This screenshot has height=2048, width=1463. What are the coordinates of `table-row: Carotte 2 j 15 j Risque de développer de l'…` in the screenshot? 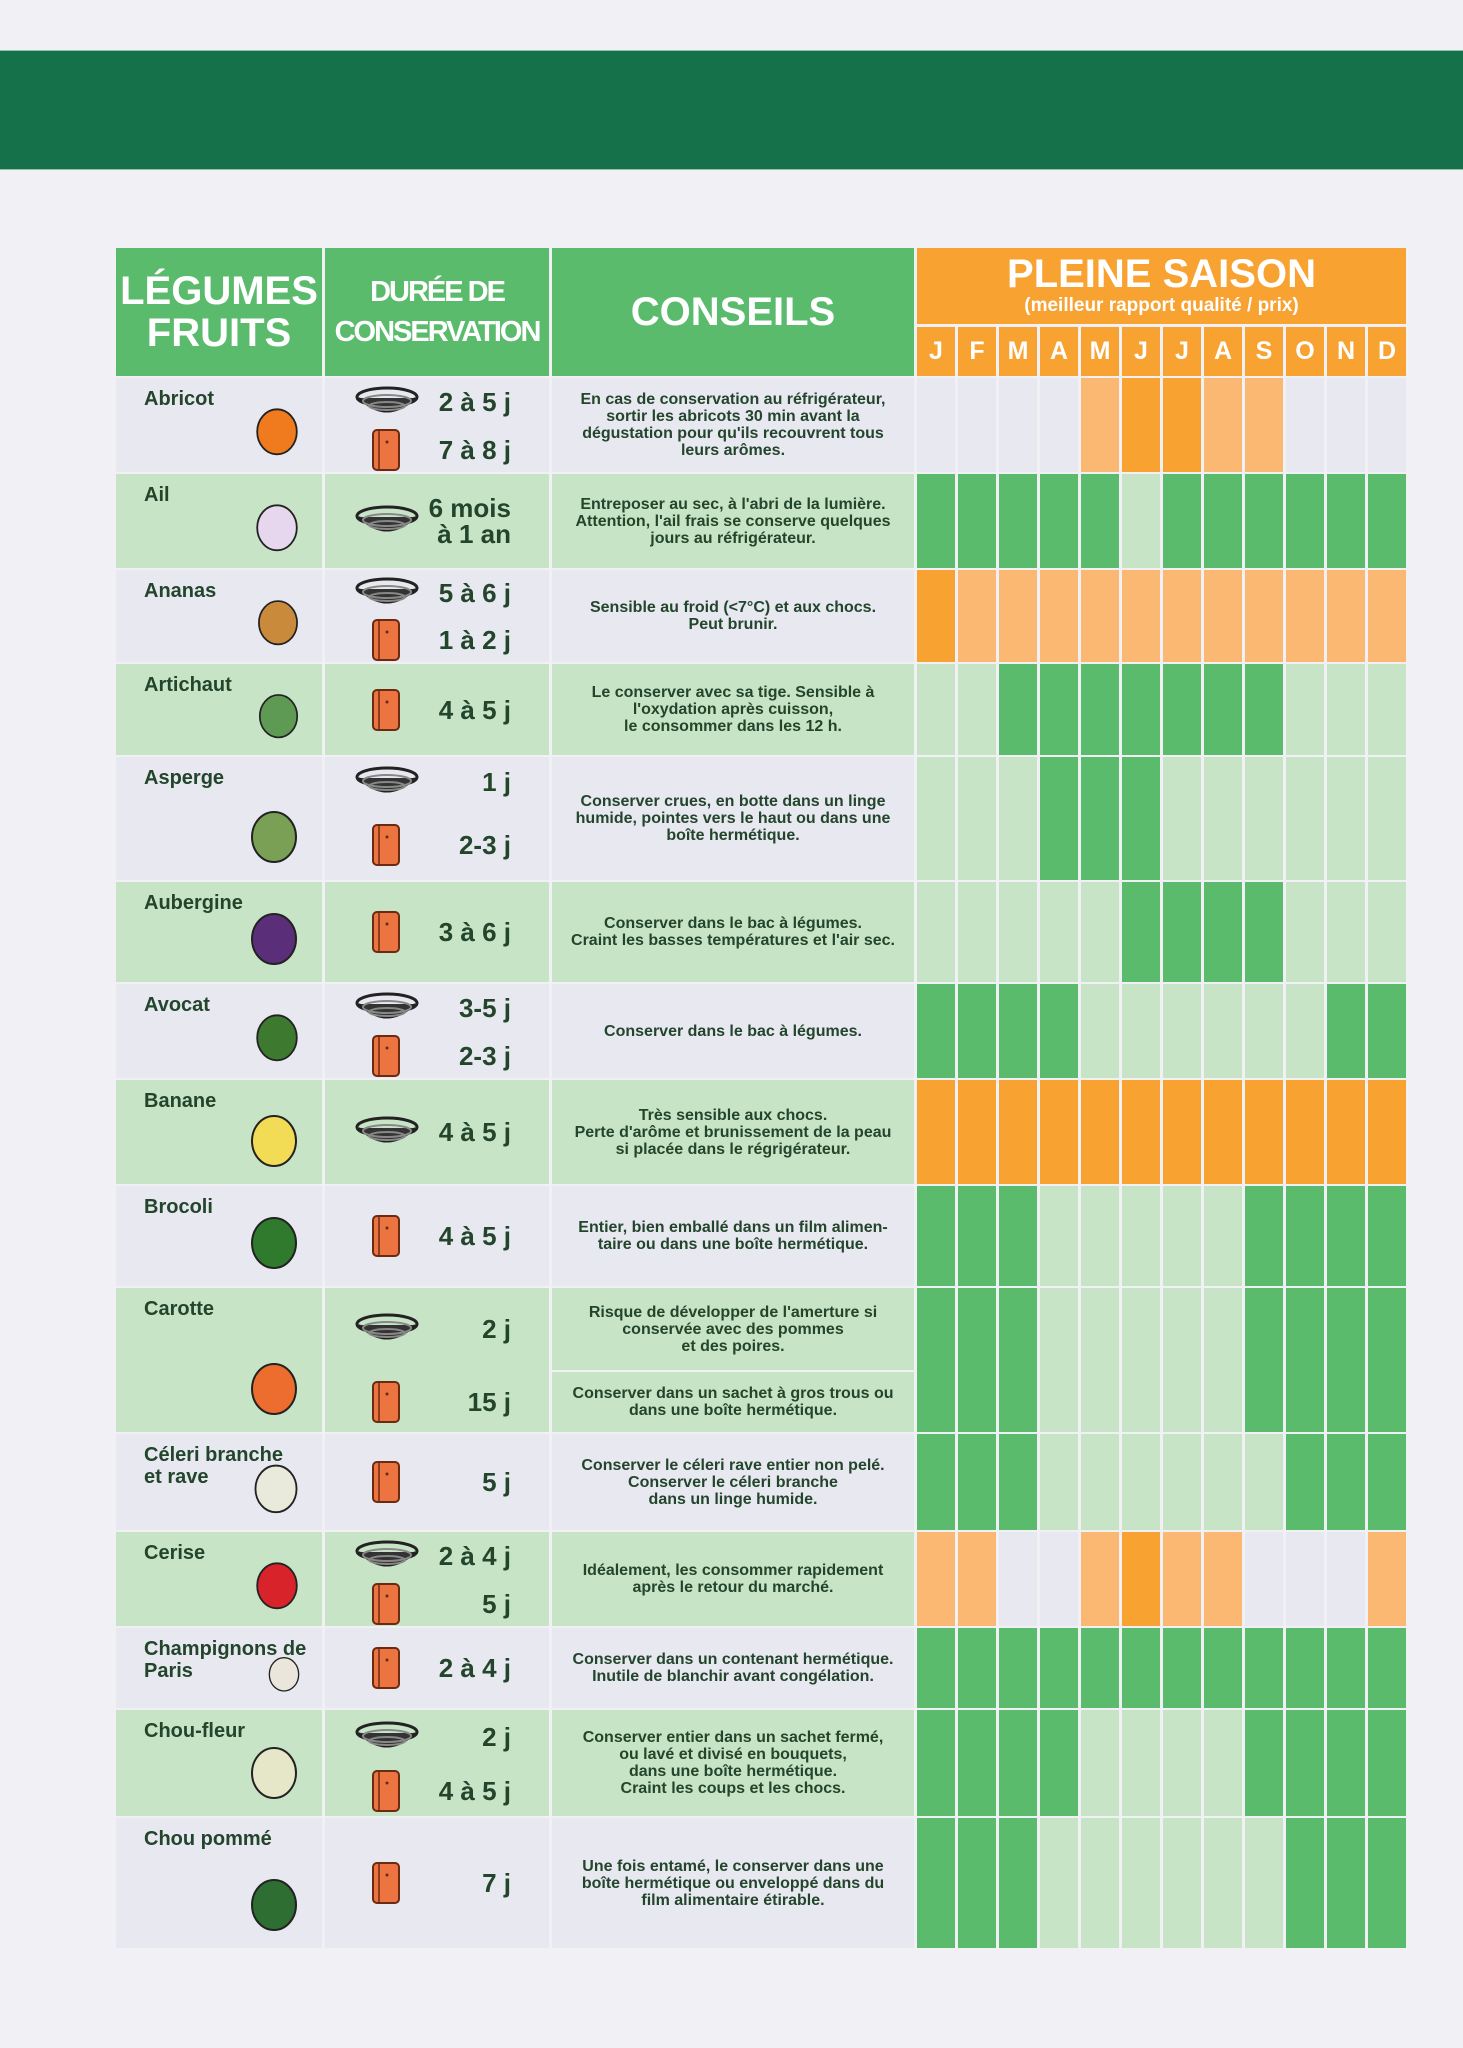 It's located at (761, 1360).